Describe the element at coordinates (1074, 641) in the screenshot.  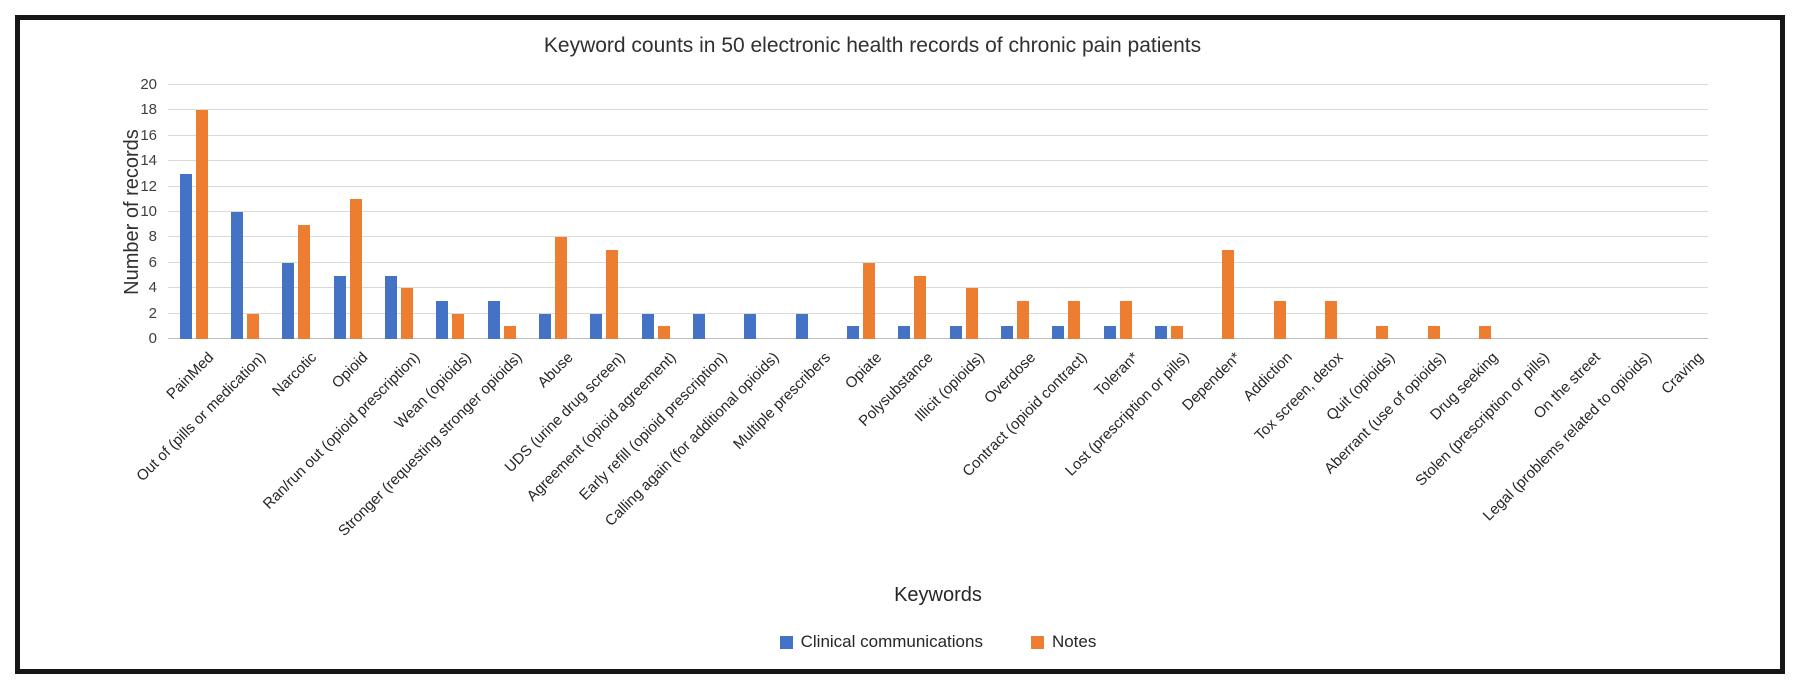
I see `legend-label-notes: Notes` at that location.